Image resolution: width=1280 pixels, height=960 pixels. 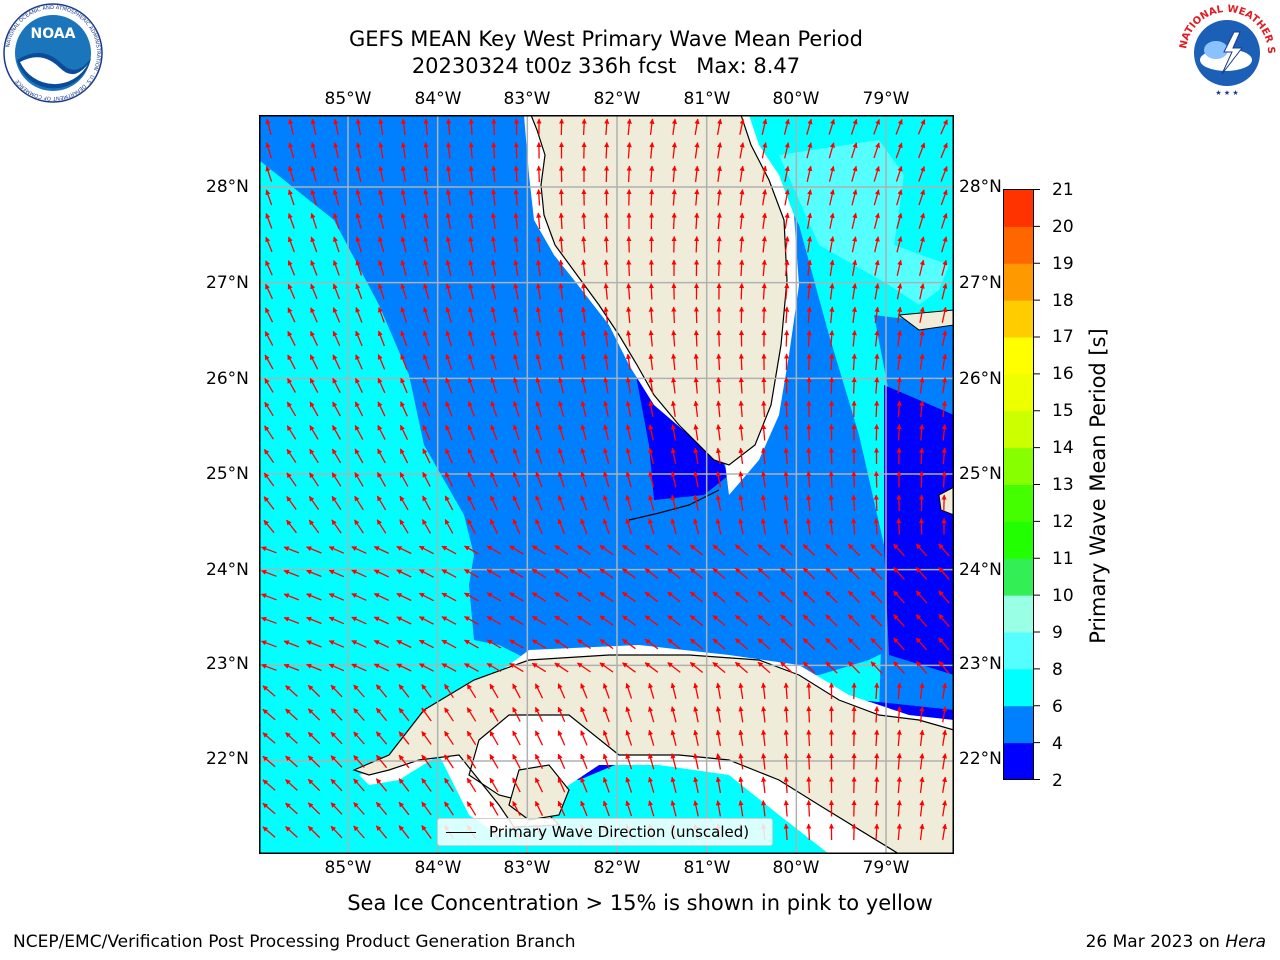 I want to click on legend-label: Primary Wave Direction (unscaled), so click(x=619, y=832).